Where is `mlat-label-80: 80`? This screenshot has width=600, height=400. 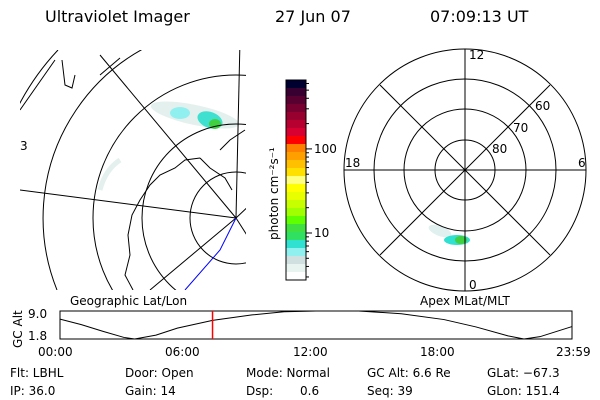
mlat-label-80: 80 is located at coordinates (499, 149).